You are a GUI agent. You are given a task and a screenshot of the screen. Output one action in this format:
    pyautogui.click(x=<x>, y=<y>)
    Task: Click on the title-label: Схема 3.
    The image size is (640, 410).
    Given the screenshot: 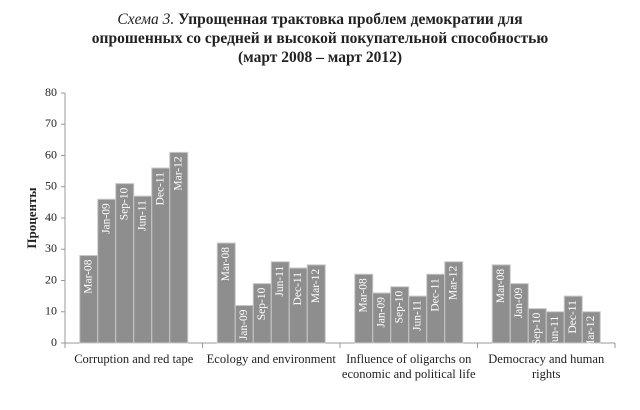 What is the action you would take?
    pyautogui.click(x=146, y=19)
    